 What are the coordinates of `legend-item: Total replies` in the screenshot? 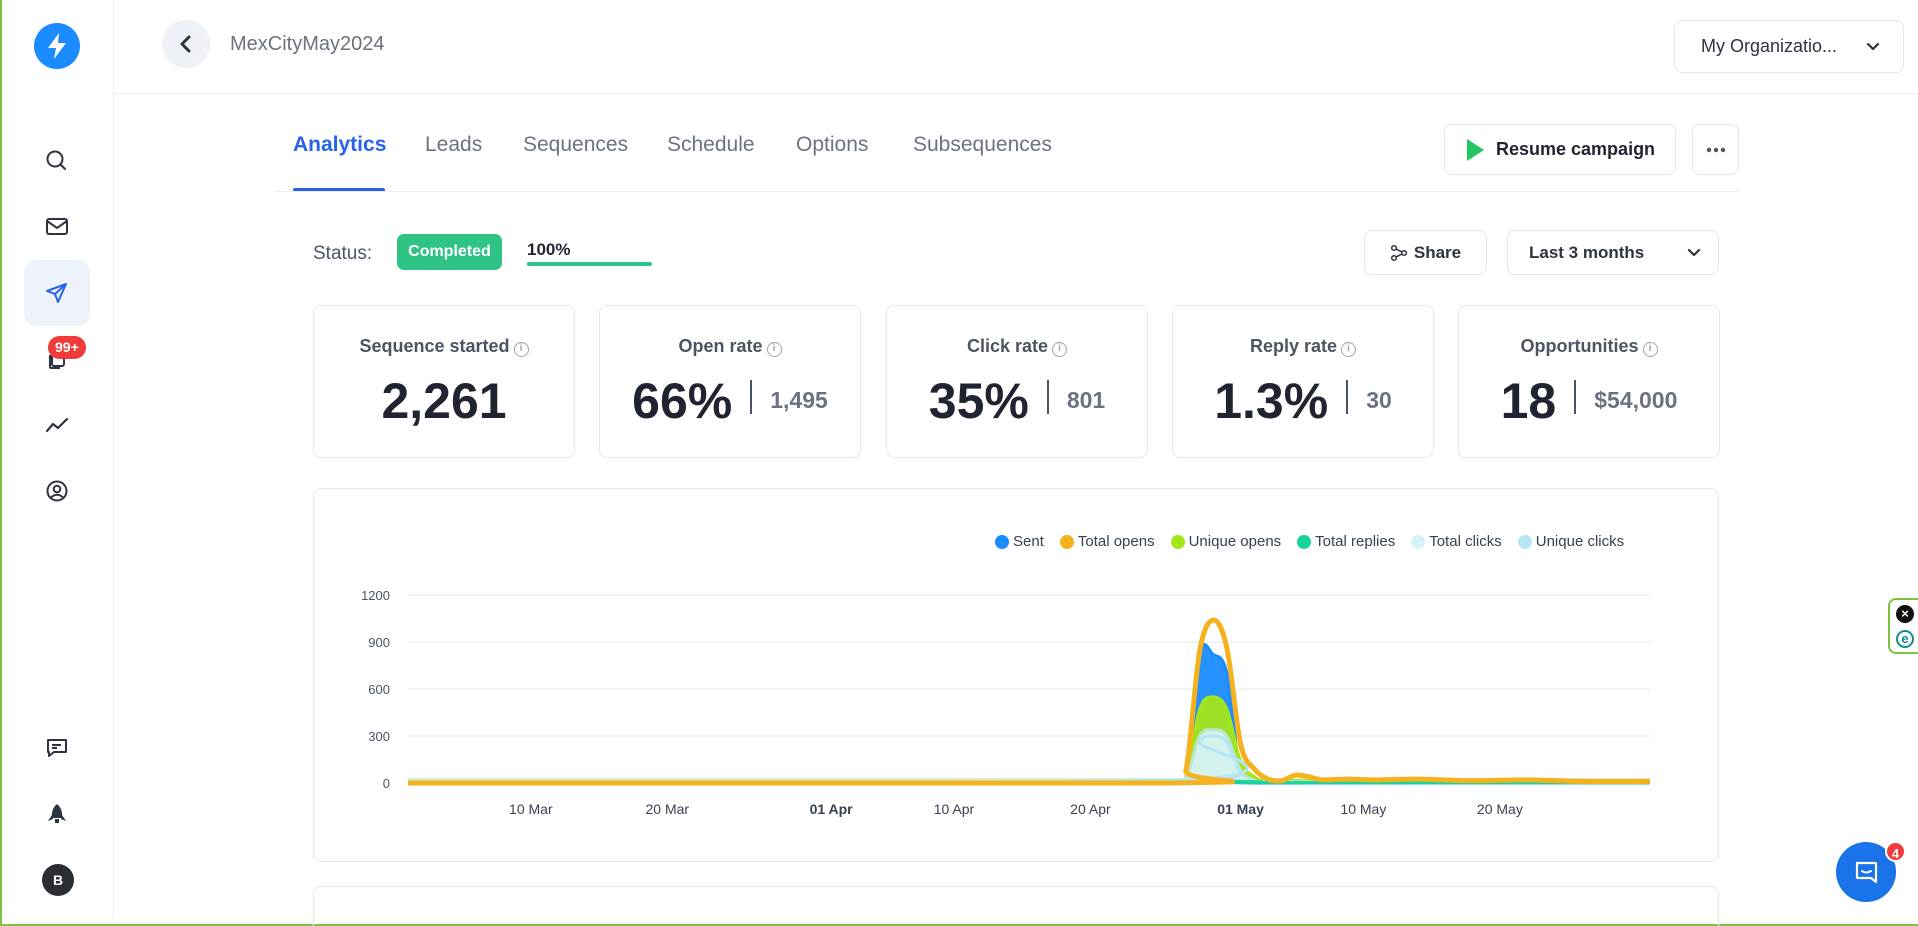 It's located at (1346, 541).